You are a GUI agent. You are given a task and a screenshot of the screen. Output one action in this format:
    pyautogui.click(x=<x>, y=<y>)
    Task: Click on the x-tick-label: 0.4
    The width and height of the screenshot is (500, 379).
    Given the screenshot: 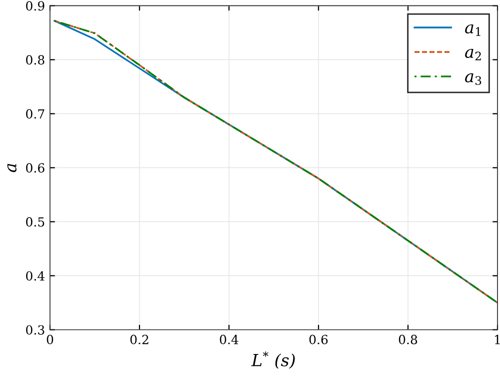 What is the action you would take?
    pyautogui.click(x=229, y=339)
    